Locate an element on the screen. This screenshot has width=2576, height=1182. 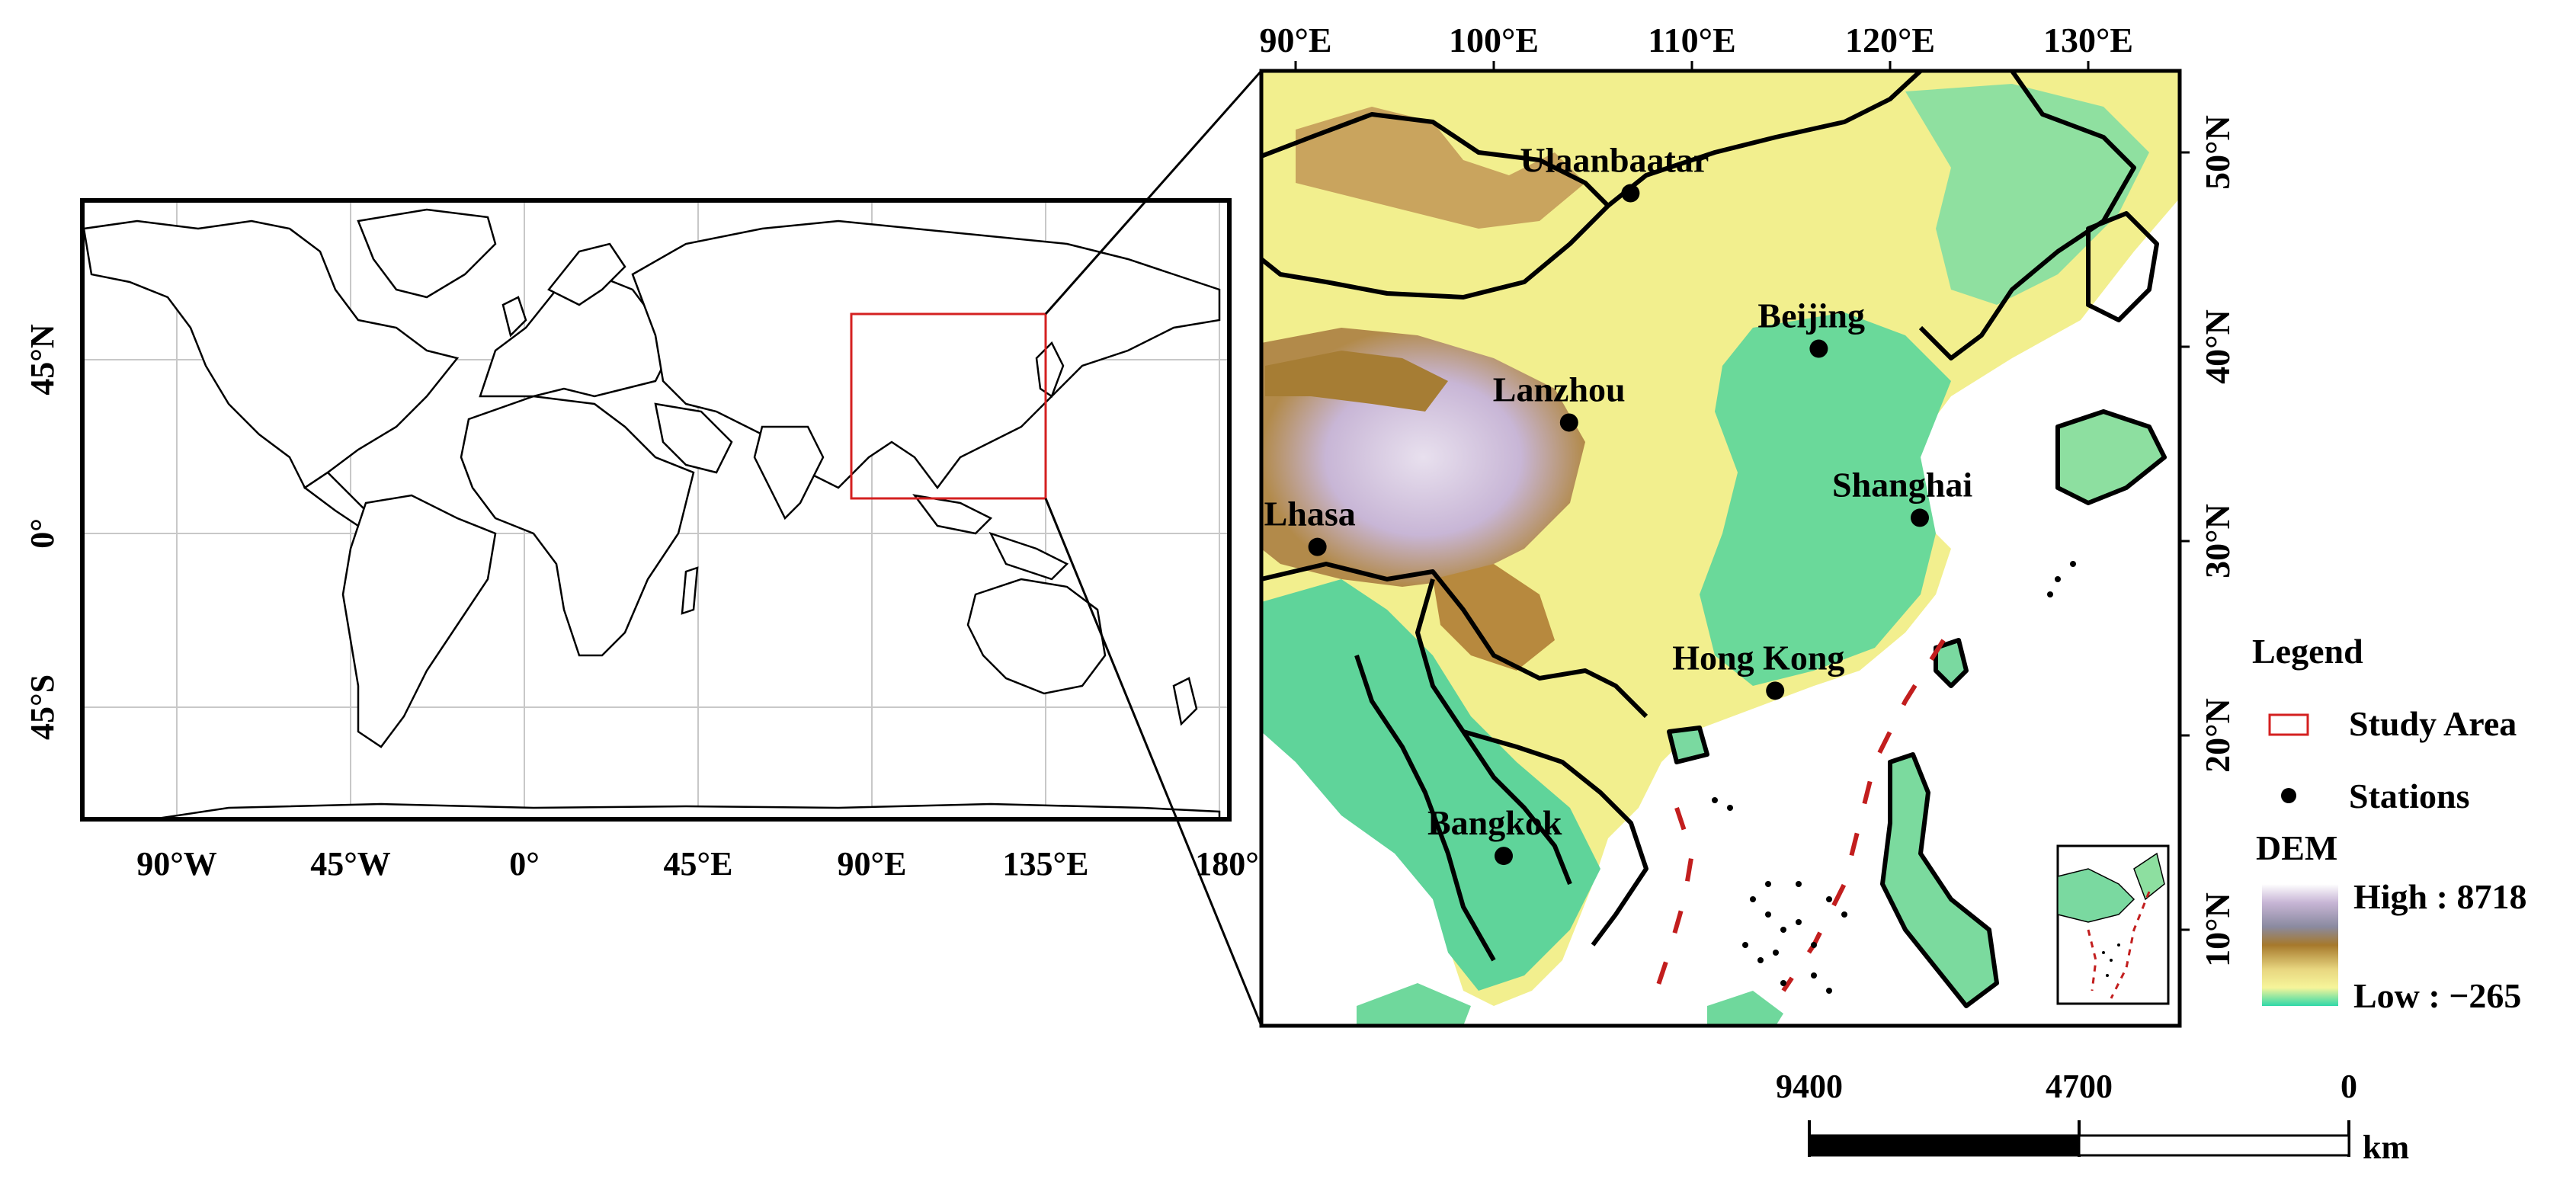
scale-label: 4700 is located at coordinates (2079, 1086).